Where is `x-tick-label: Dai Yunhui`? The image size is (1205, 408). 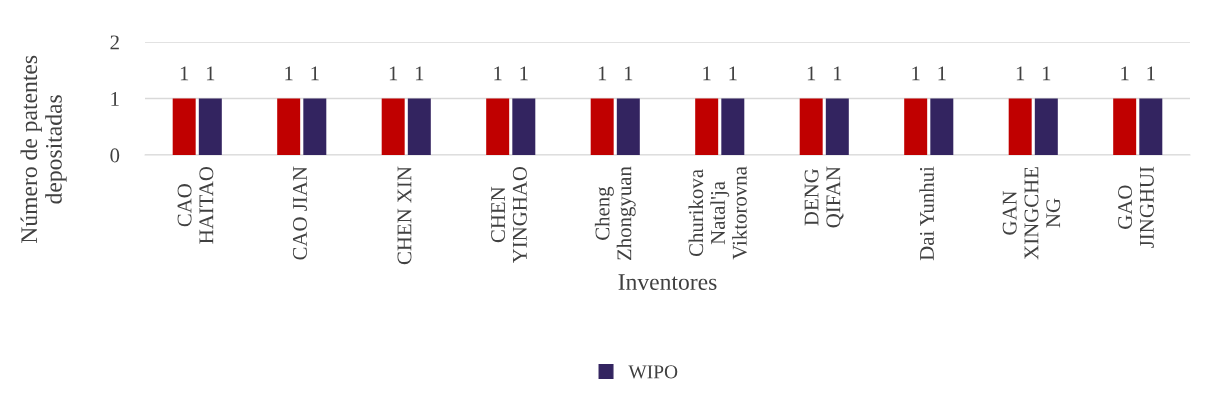 x-tick-label: Dai Yunhui is located at coordinates (926, 213).